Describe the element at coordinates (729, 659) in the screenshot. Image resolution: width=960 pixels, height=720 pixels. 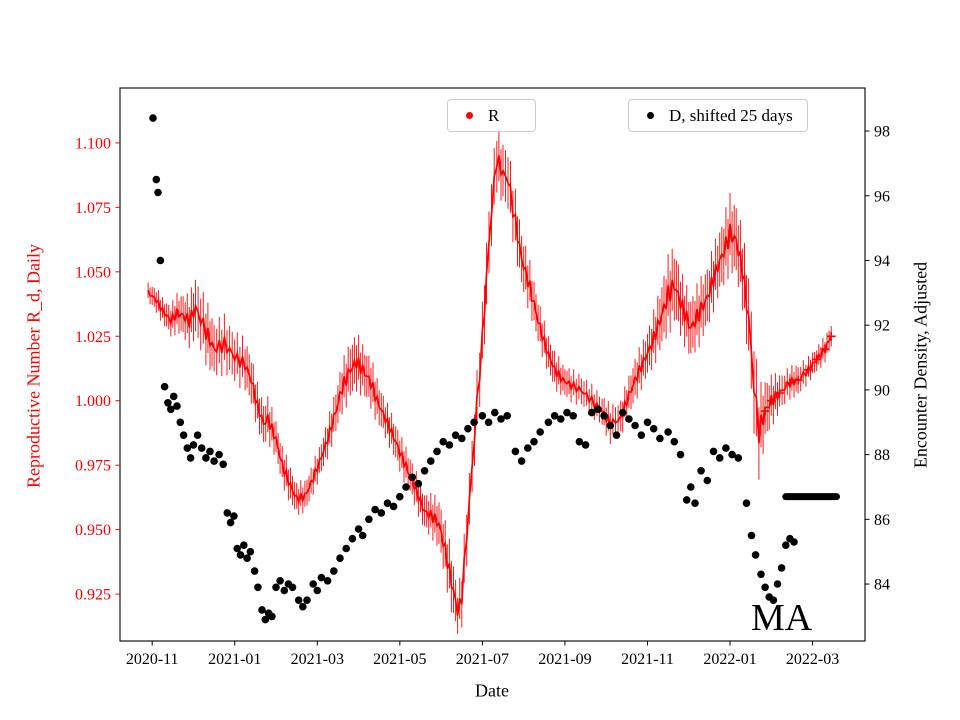
I see `svg-text: 2022-01` at that location.